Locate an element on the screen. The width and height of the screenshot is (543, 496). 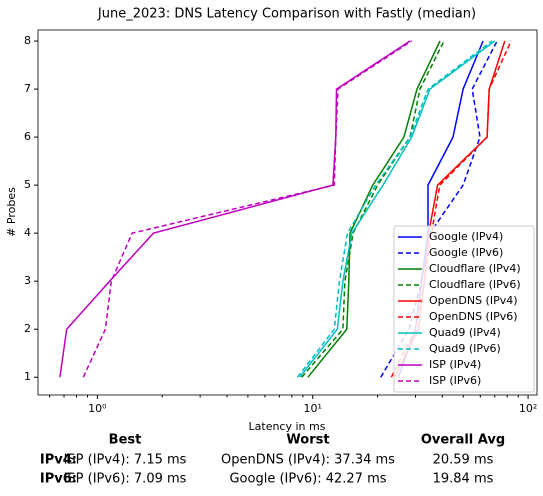
legend-label: OpenDNS (IPv6) is located at coordinates (473, 316).